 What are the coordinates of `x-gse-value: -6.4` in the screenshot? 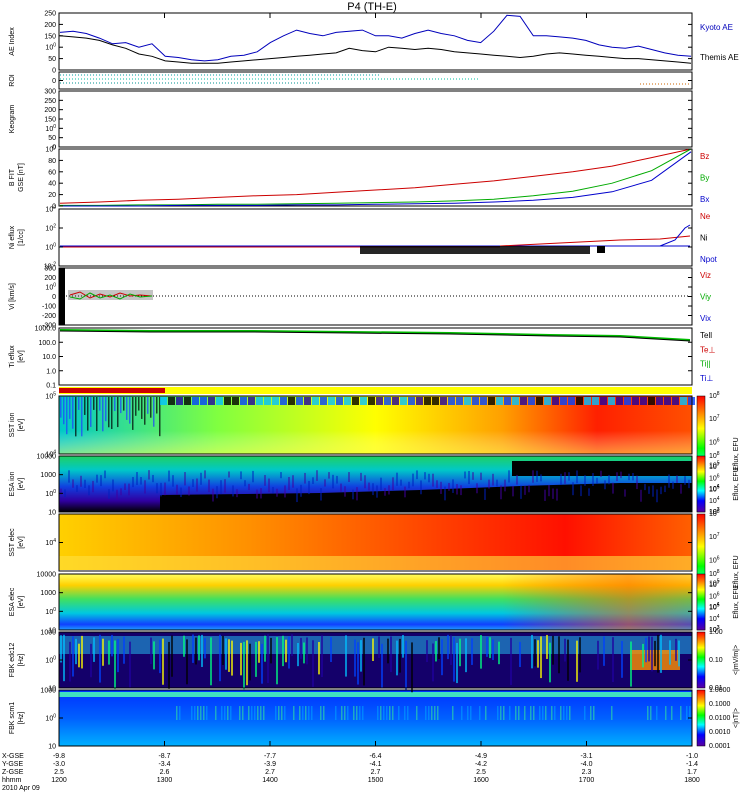 It's located at (375, 756).